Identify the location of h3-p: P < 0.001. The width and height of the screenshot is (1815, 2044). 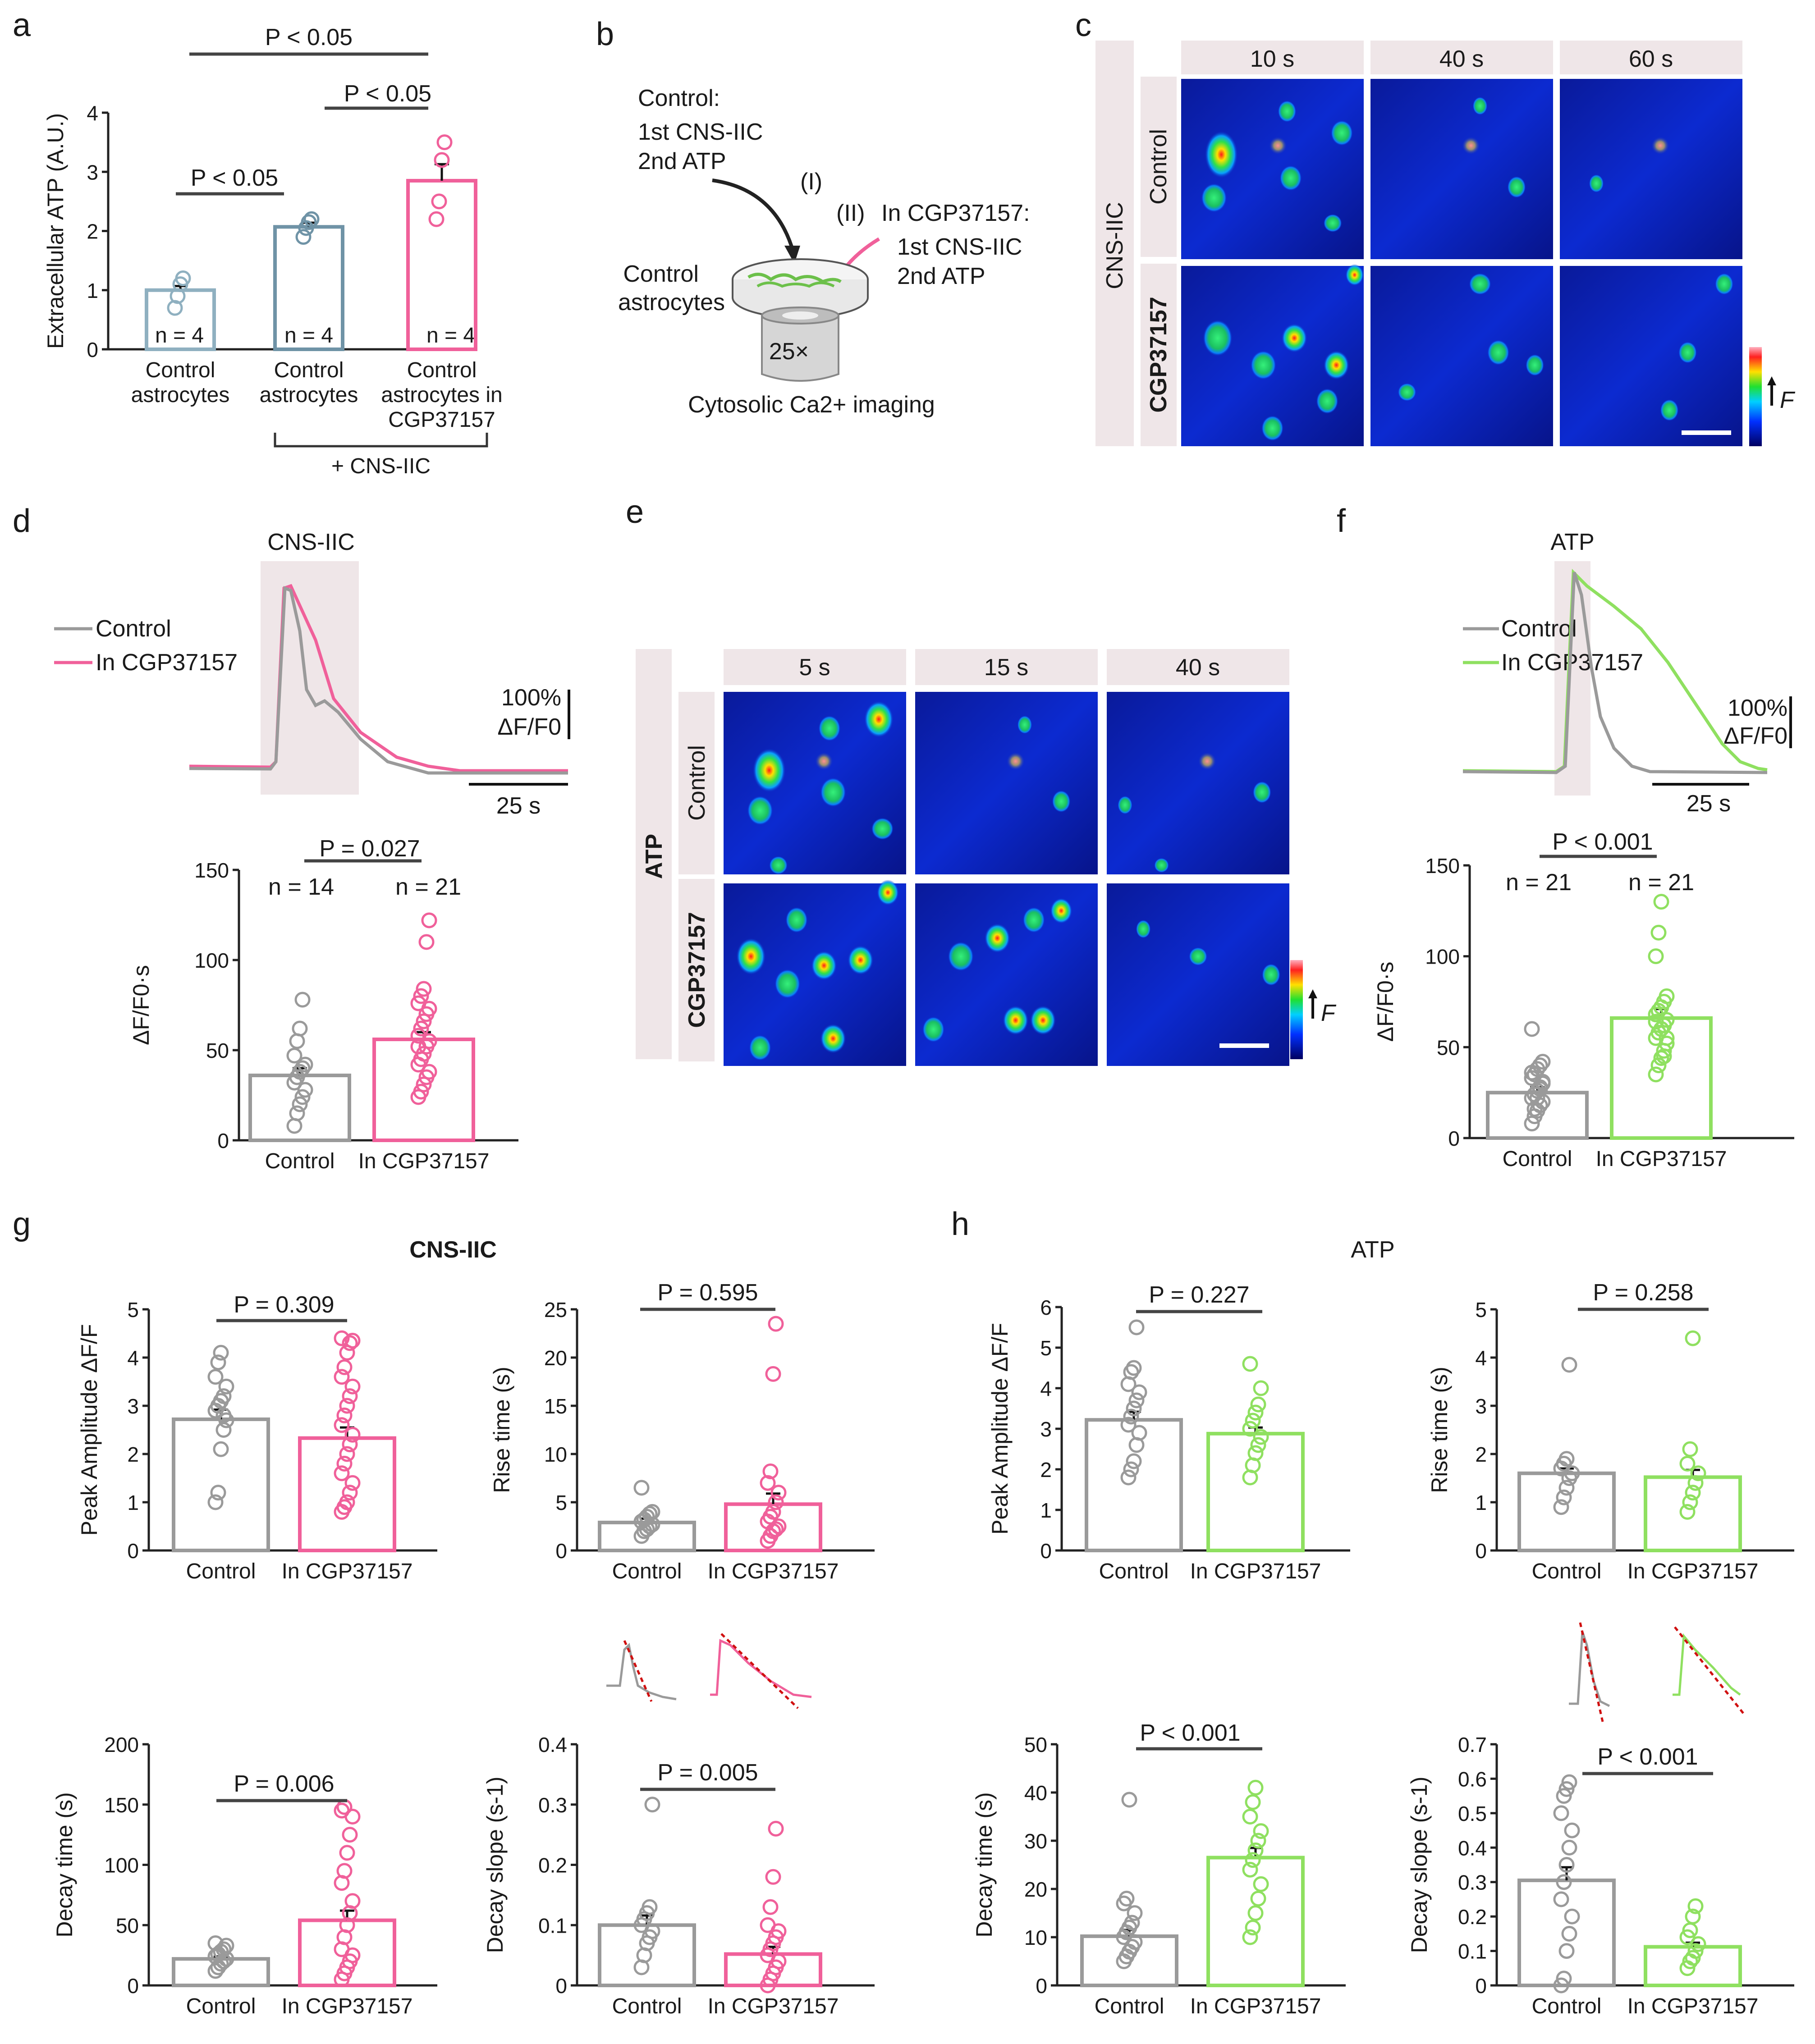
(1190, 1733).